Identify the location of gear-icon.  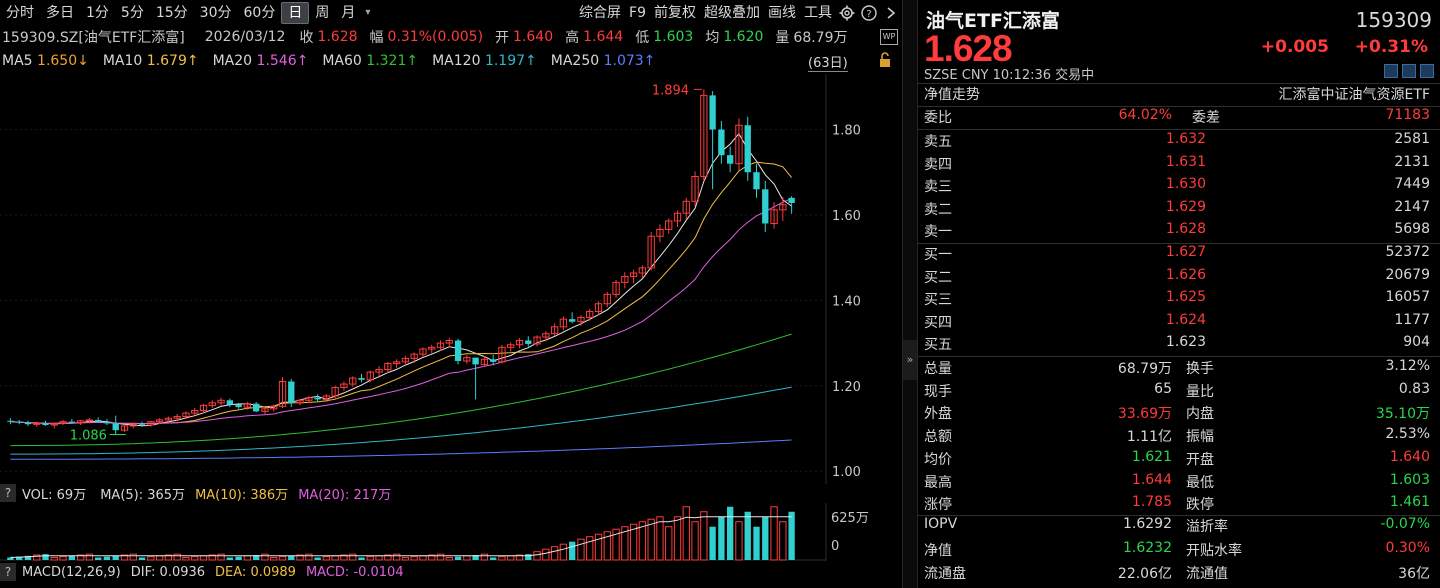
(847, 13).